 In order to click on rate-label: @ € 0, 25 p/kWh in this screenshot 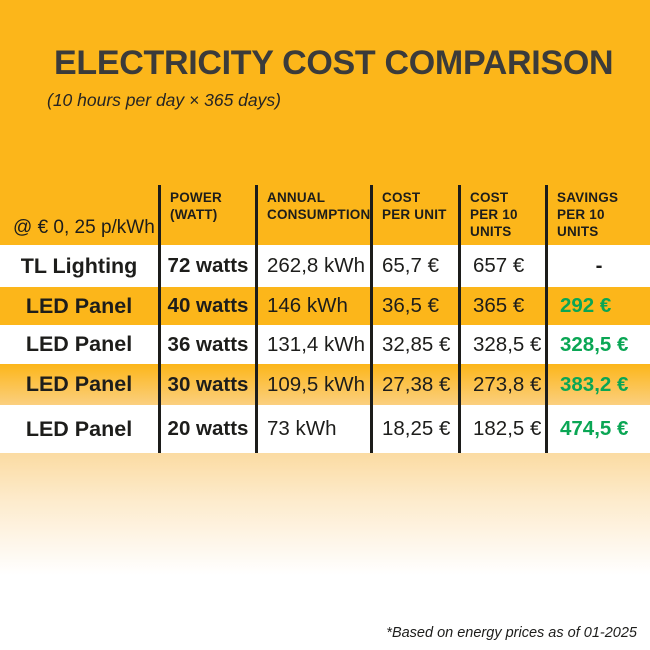, I will do `click(84, 227)`.